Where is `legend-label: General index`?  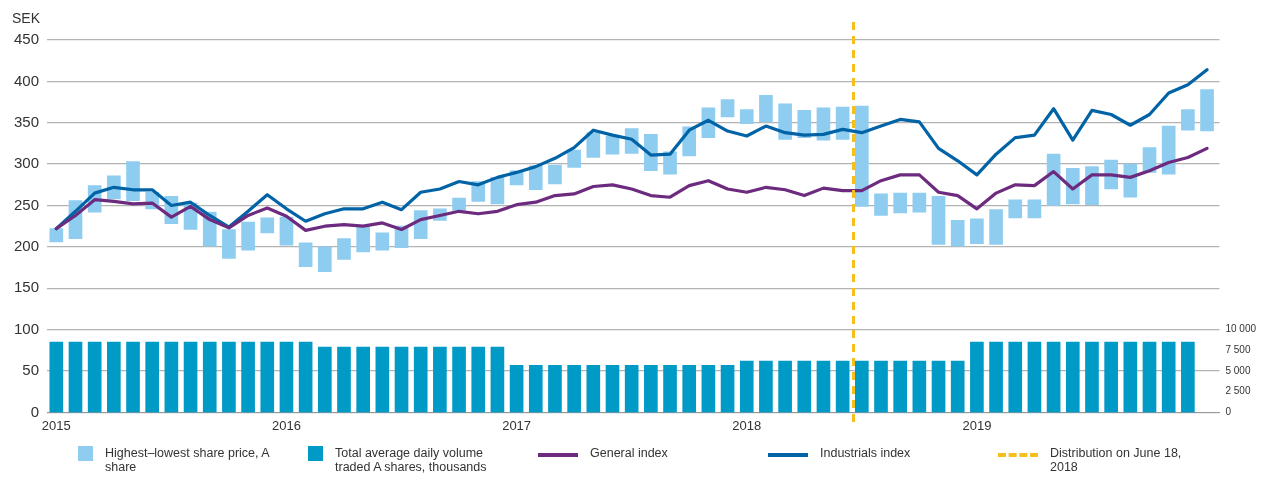 legend-label: General index is located at coordinates (629, 453).